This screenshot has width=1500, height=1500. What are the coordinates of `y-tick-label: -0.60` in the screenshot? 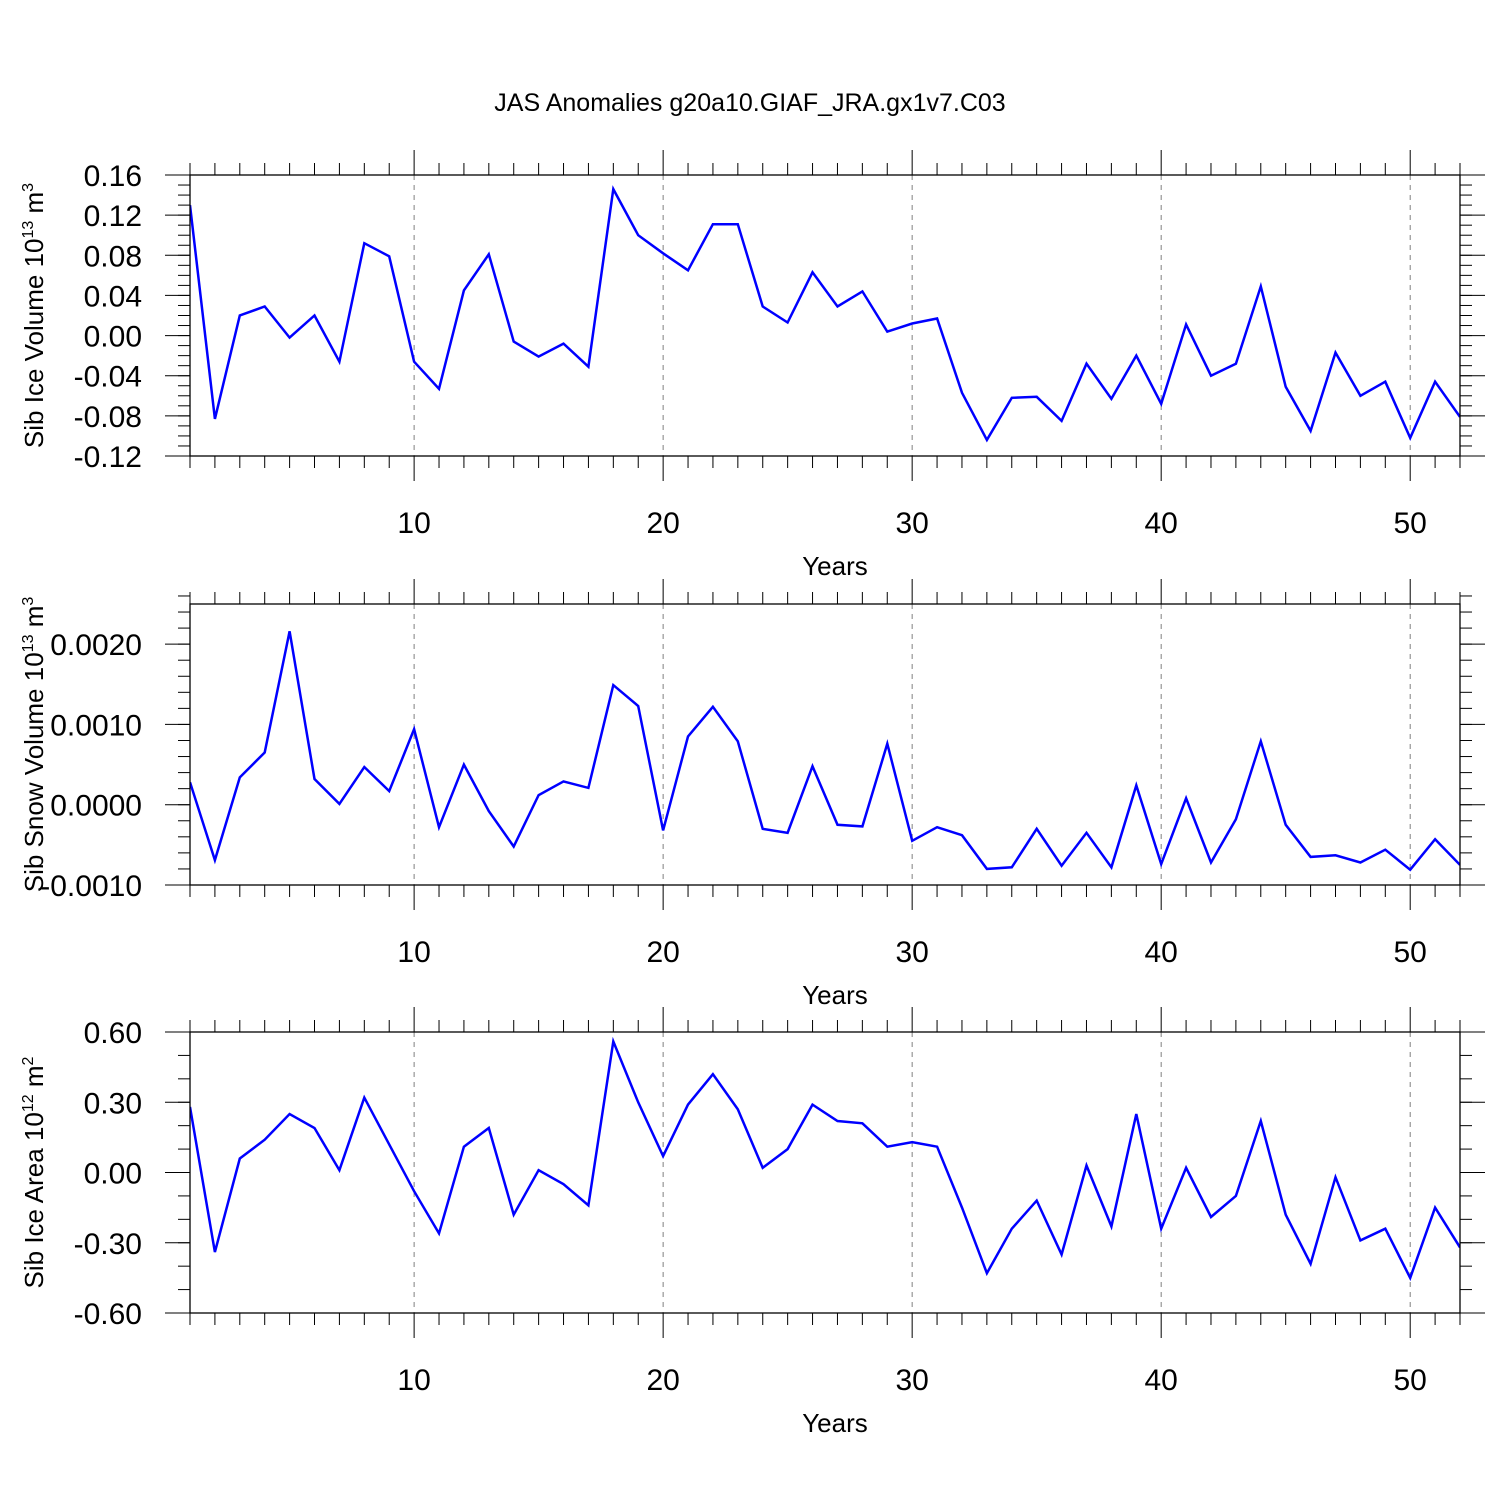 It's located at (108, 1314).